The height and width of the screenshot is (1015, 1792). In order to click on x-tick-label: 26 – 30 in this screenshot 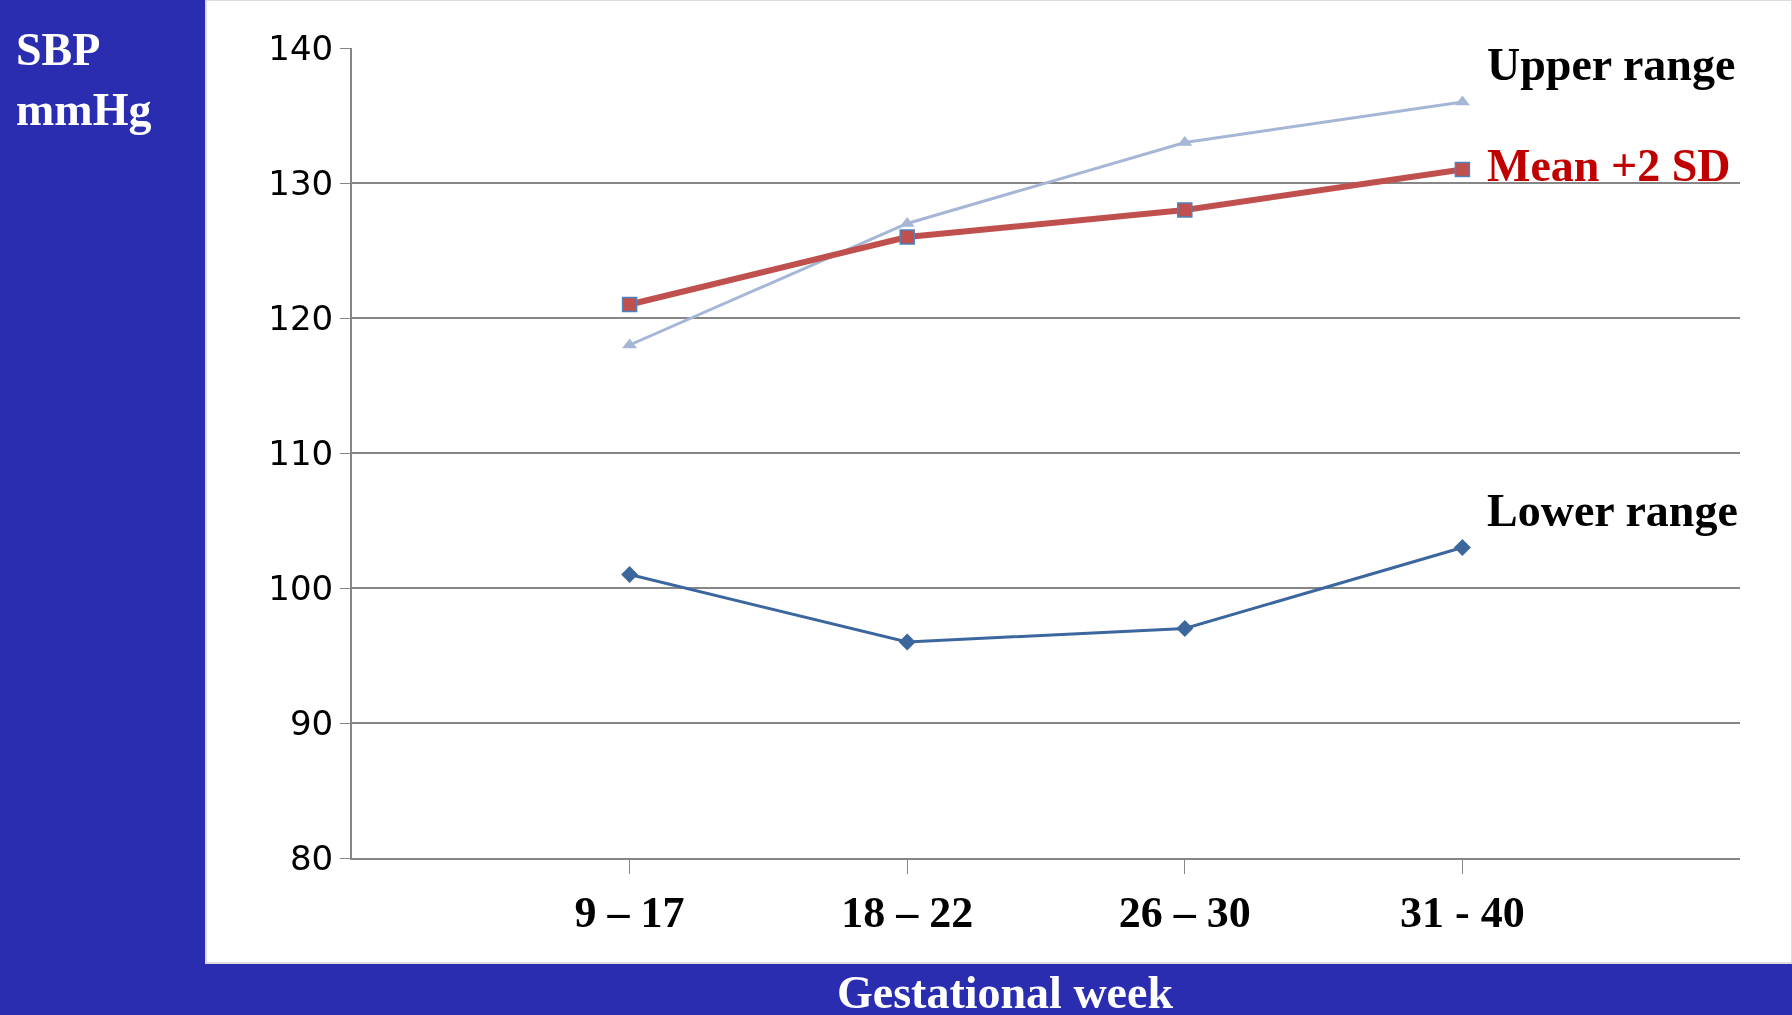, I will do `click(1184, 912)`.